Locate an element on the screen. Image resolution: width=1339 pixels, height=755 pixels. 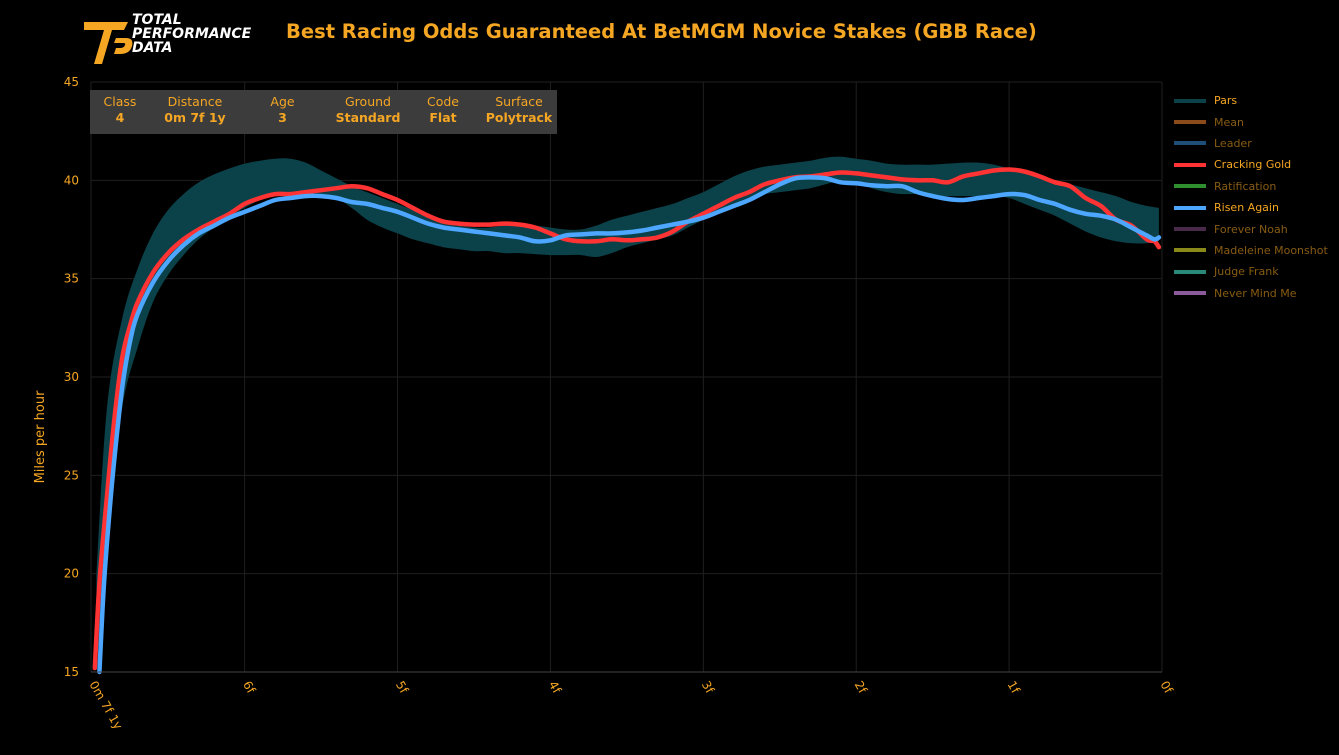
info-value: Standard is located at coordinates (368, 117).